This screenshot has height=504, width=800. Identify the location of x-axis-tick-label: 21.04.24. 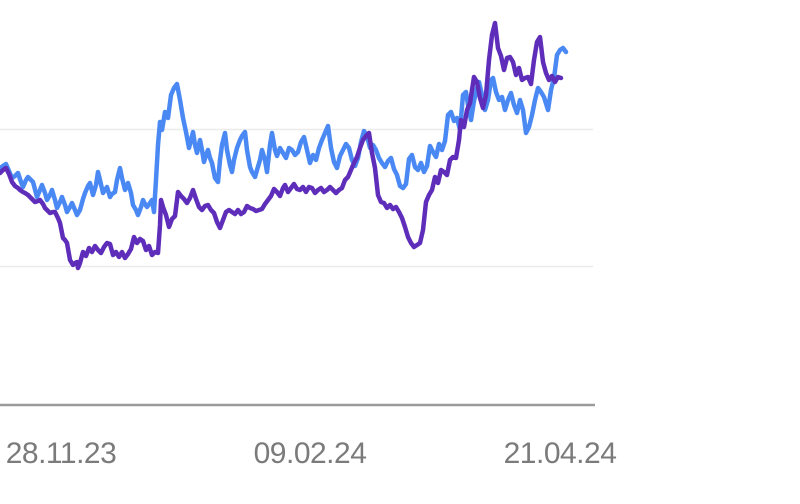
(560, 453).